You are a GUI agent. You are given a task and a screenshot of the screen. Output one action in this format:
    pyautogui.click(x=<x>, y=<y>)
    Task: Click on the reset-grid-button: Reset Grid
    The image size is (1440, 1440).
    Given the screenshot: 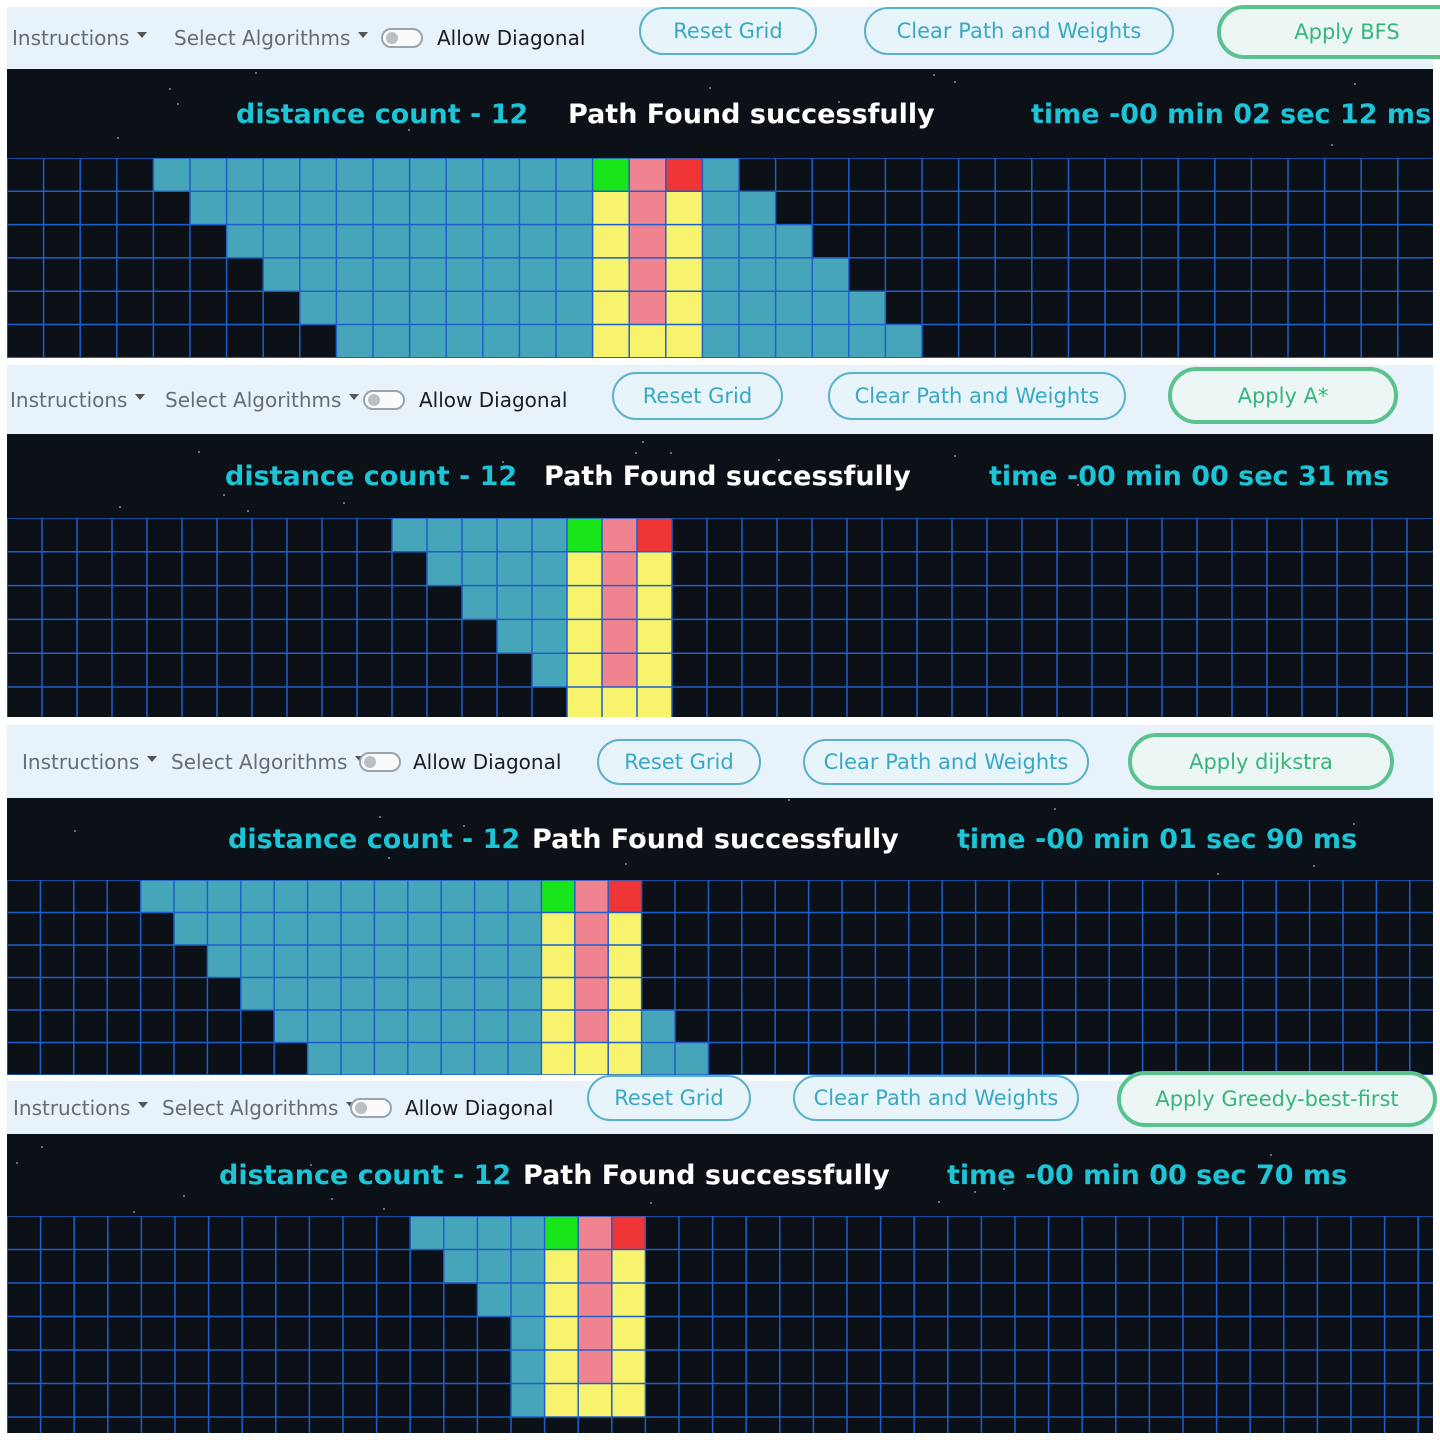 What is the action you would take?
    pyautogui.click(x=679, y=762)
    